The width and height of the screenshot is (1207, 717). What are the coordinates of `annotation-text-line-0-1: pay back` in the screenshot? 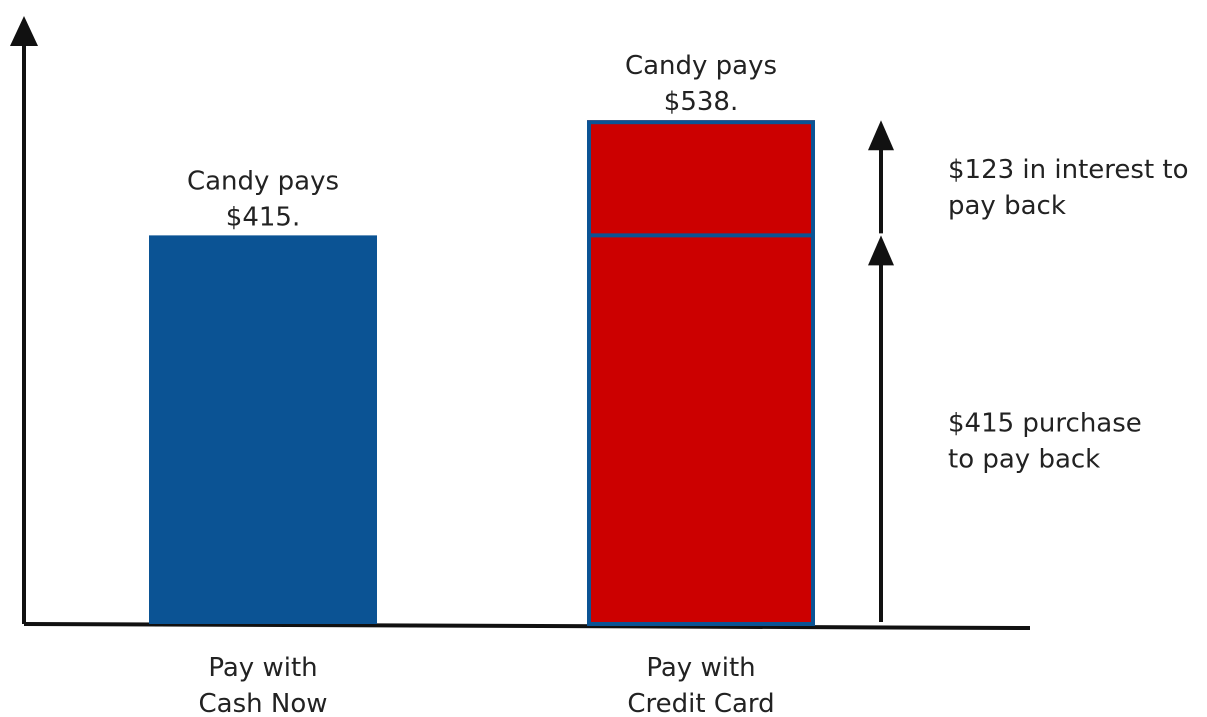 It's located at (1007, 206).